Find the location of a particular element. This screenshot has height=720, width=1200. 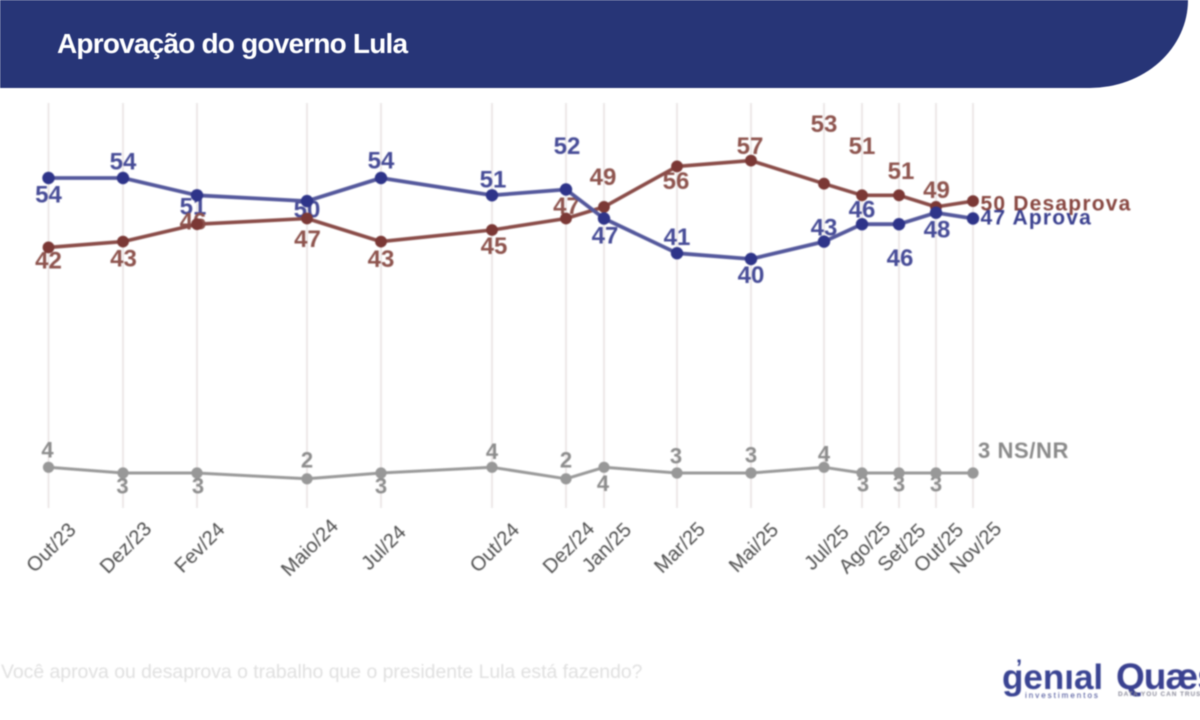

svg-text: 53 is located at coordinates (824, 124).